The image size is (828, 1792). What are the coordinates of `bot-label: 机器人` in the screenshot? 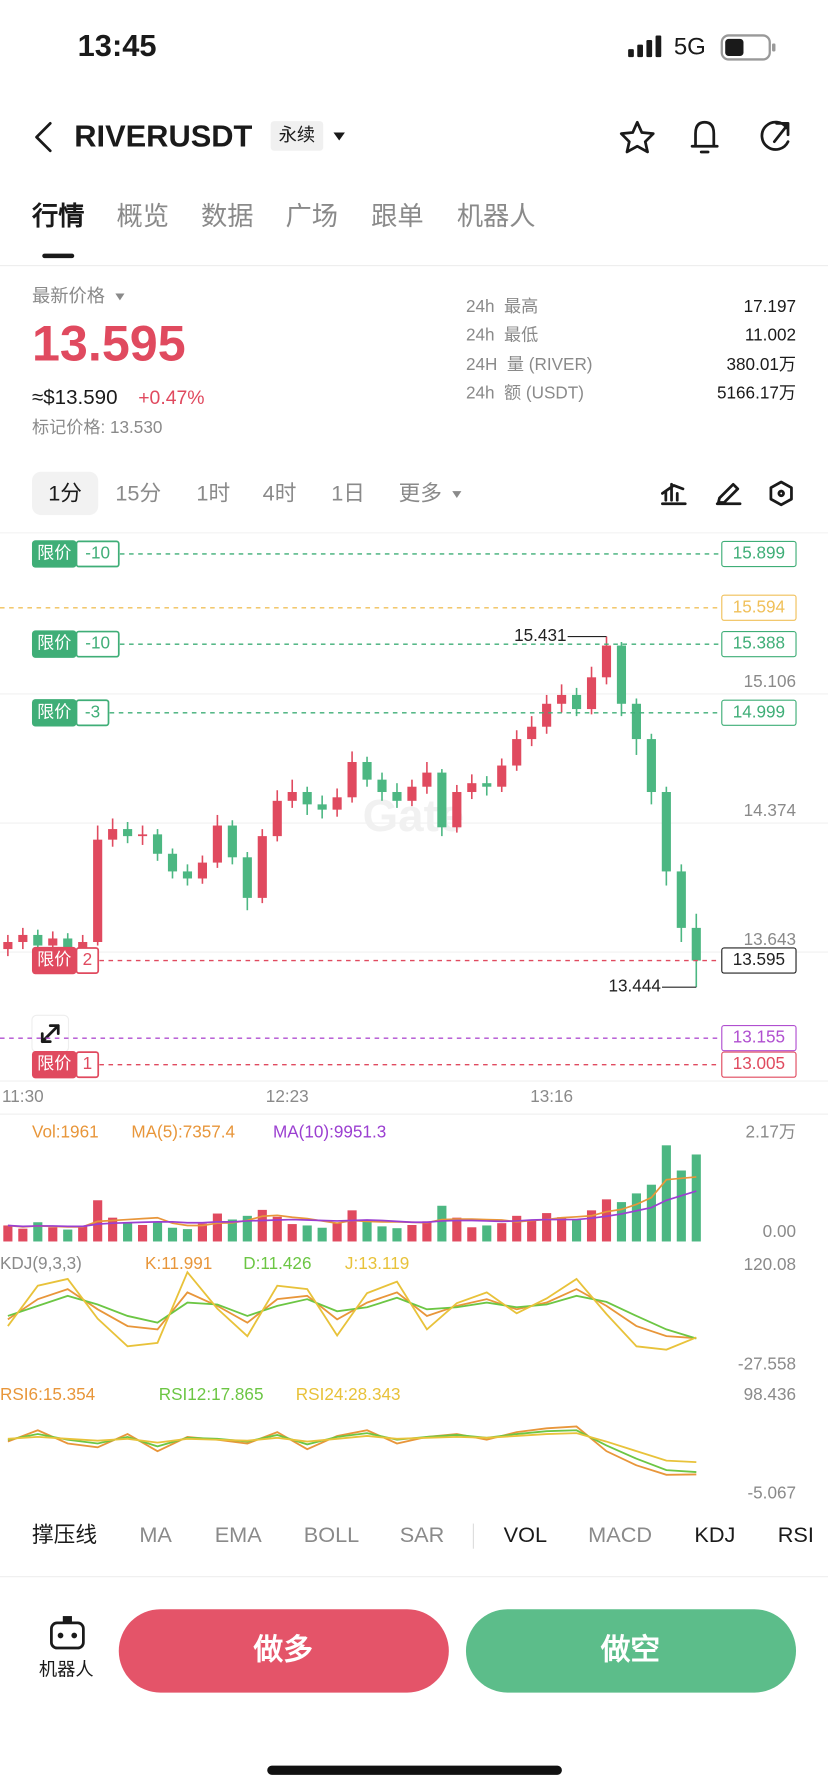 It's located at (66, 1669).